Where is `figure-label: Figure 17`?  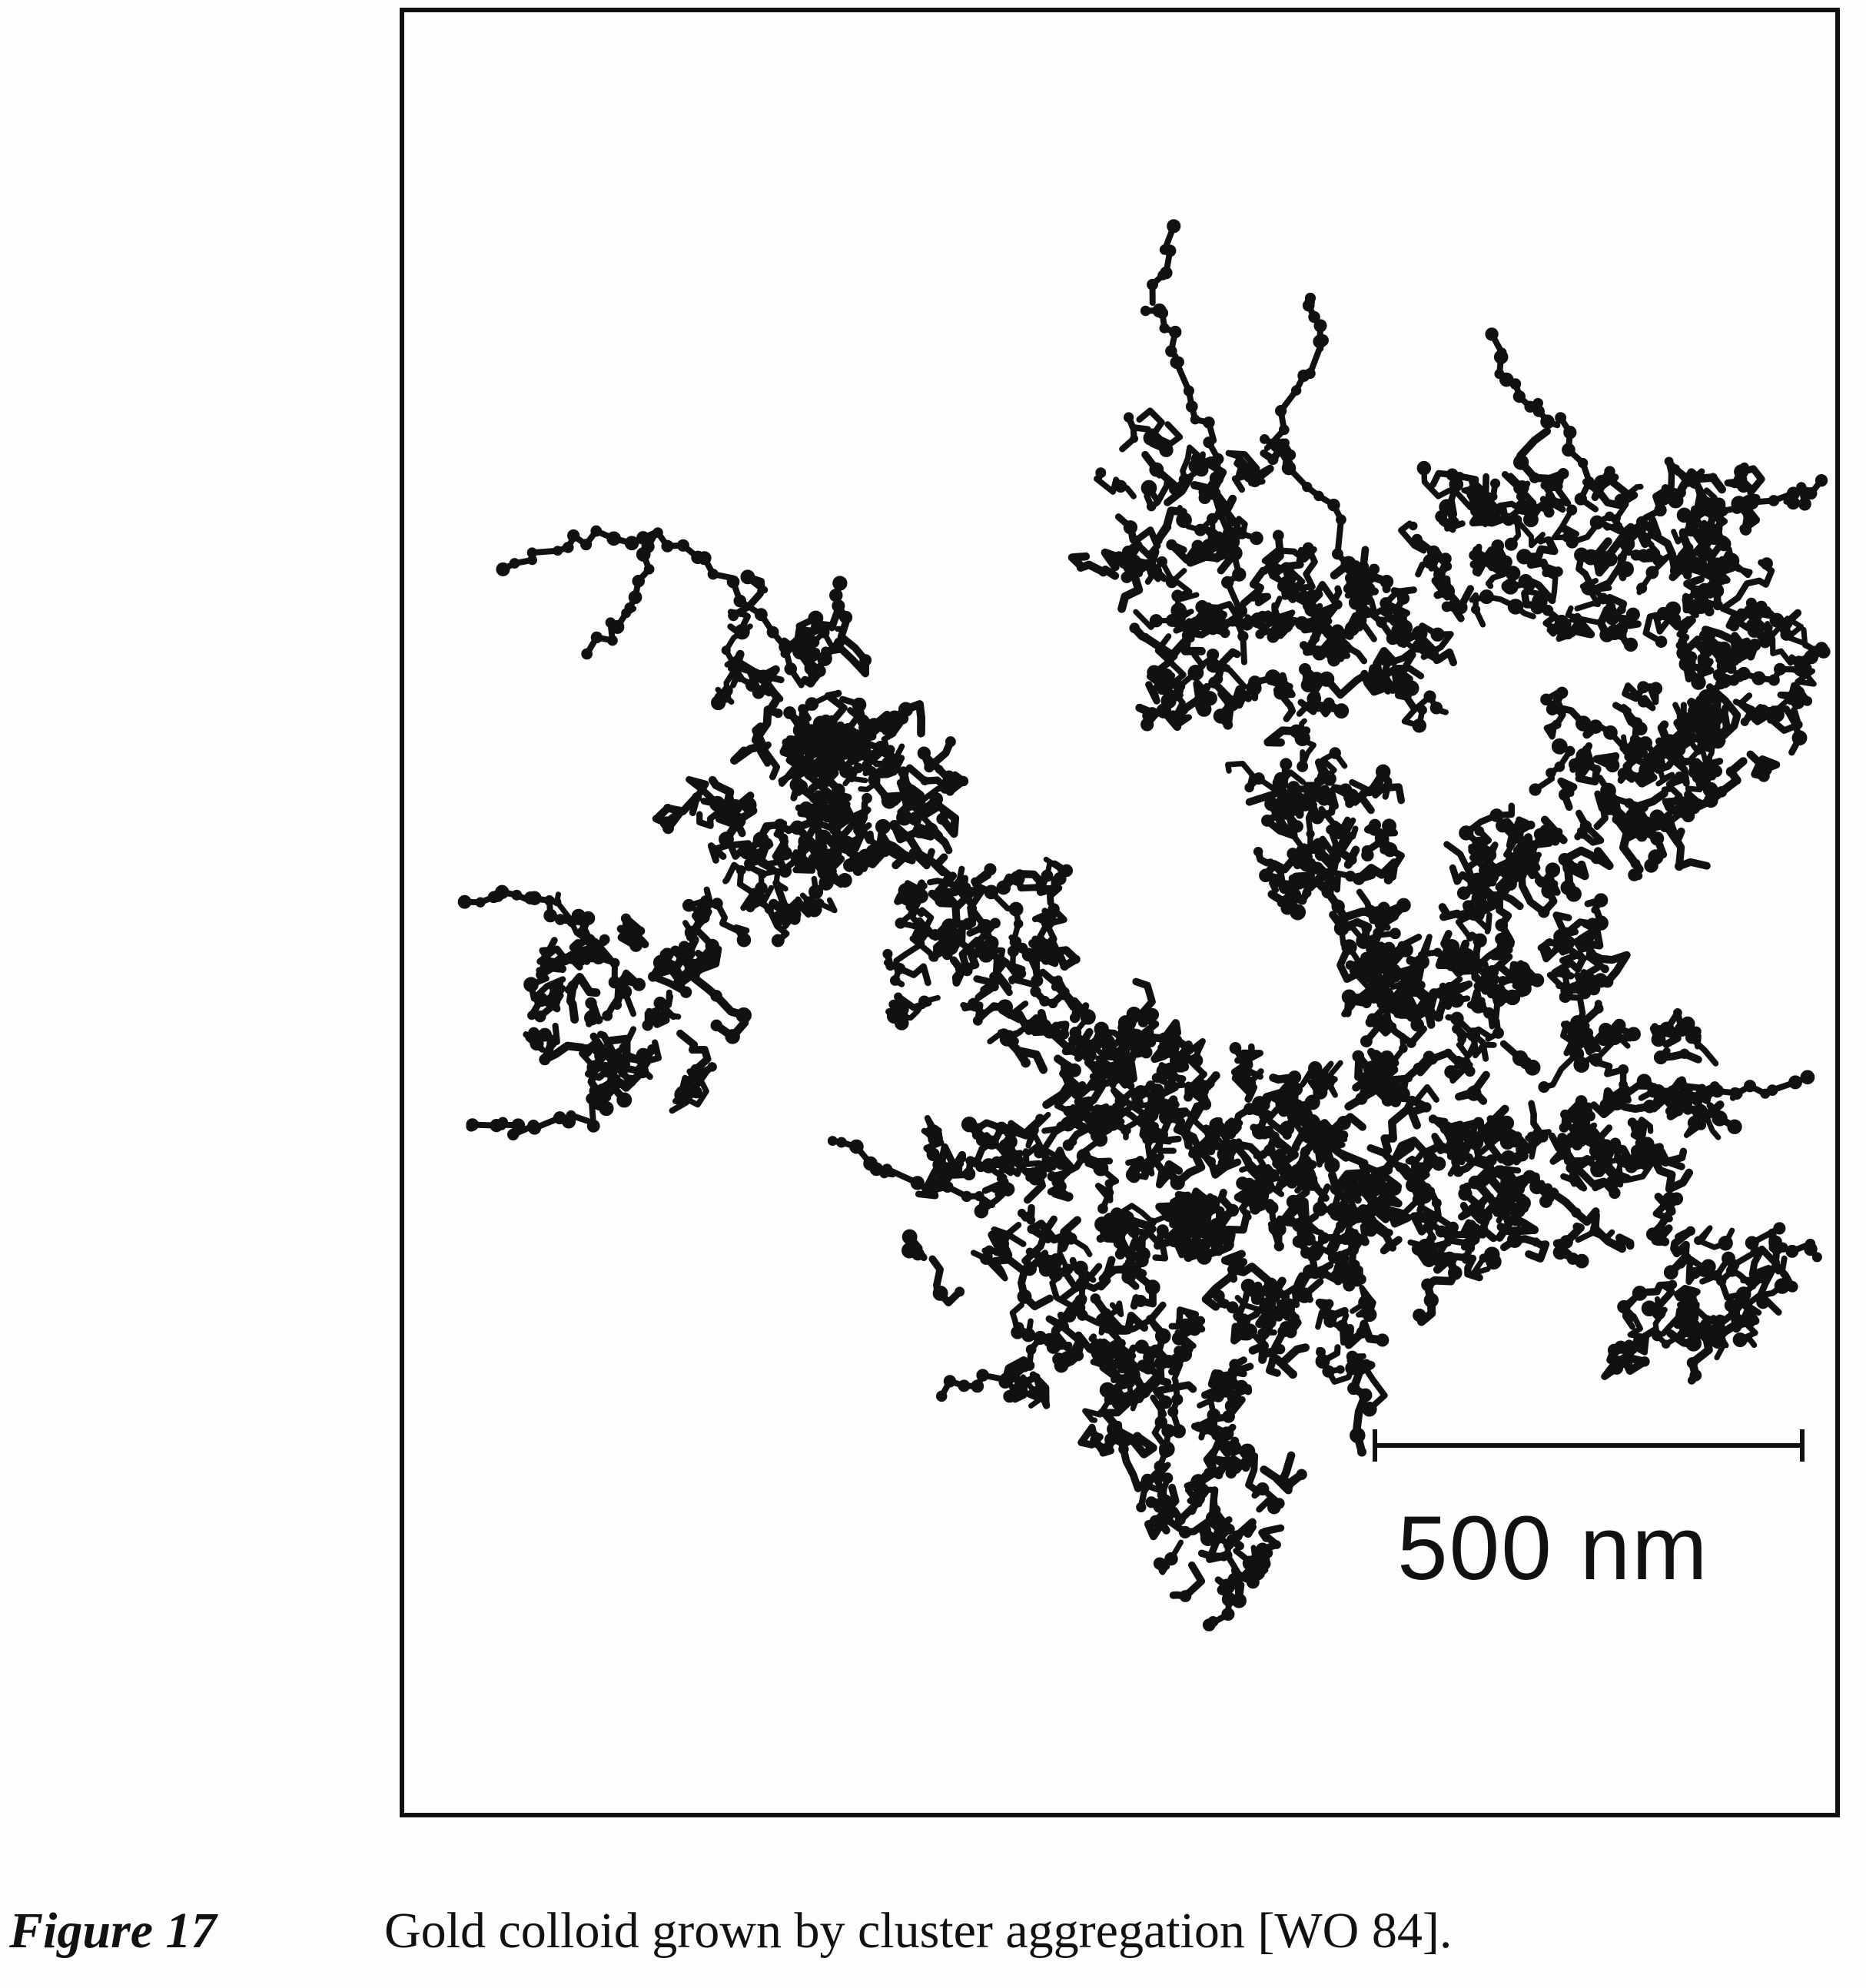 figure-label: Figure 17 is located at coordinates (113, 1931).